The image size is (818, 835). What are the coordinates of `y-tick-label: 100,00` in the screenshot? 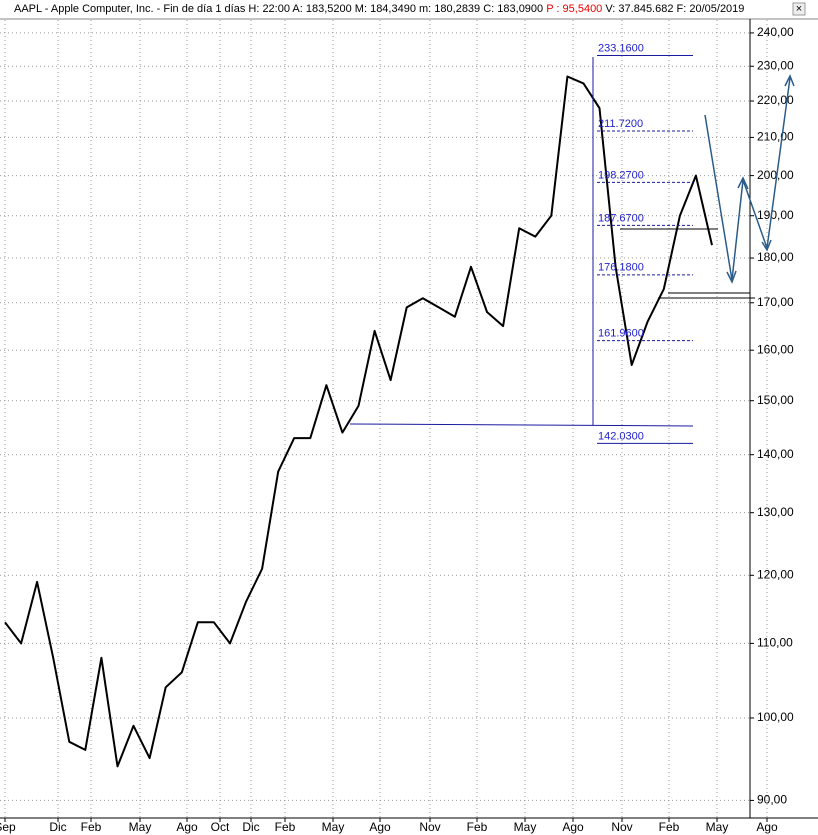 It's located at (775, 717).